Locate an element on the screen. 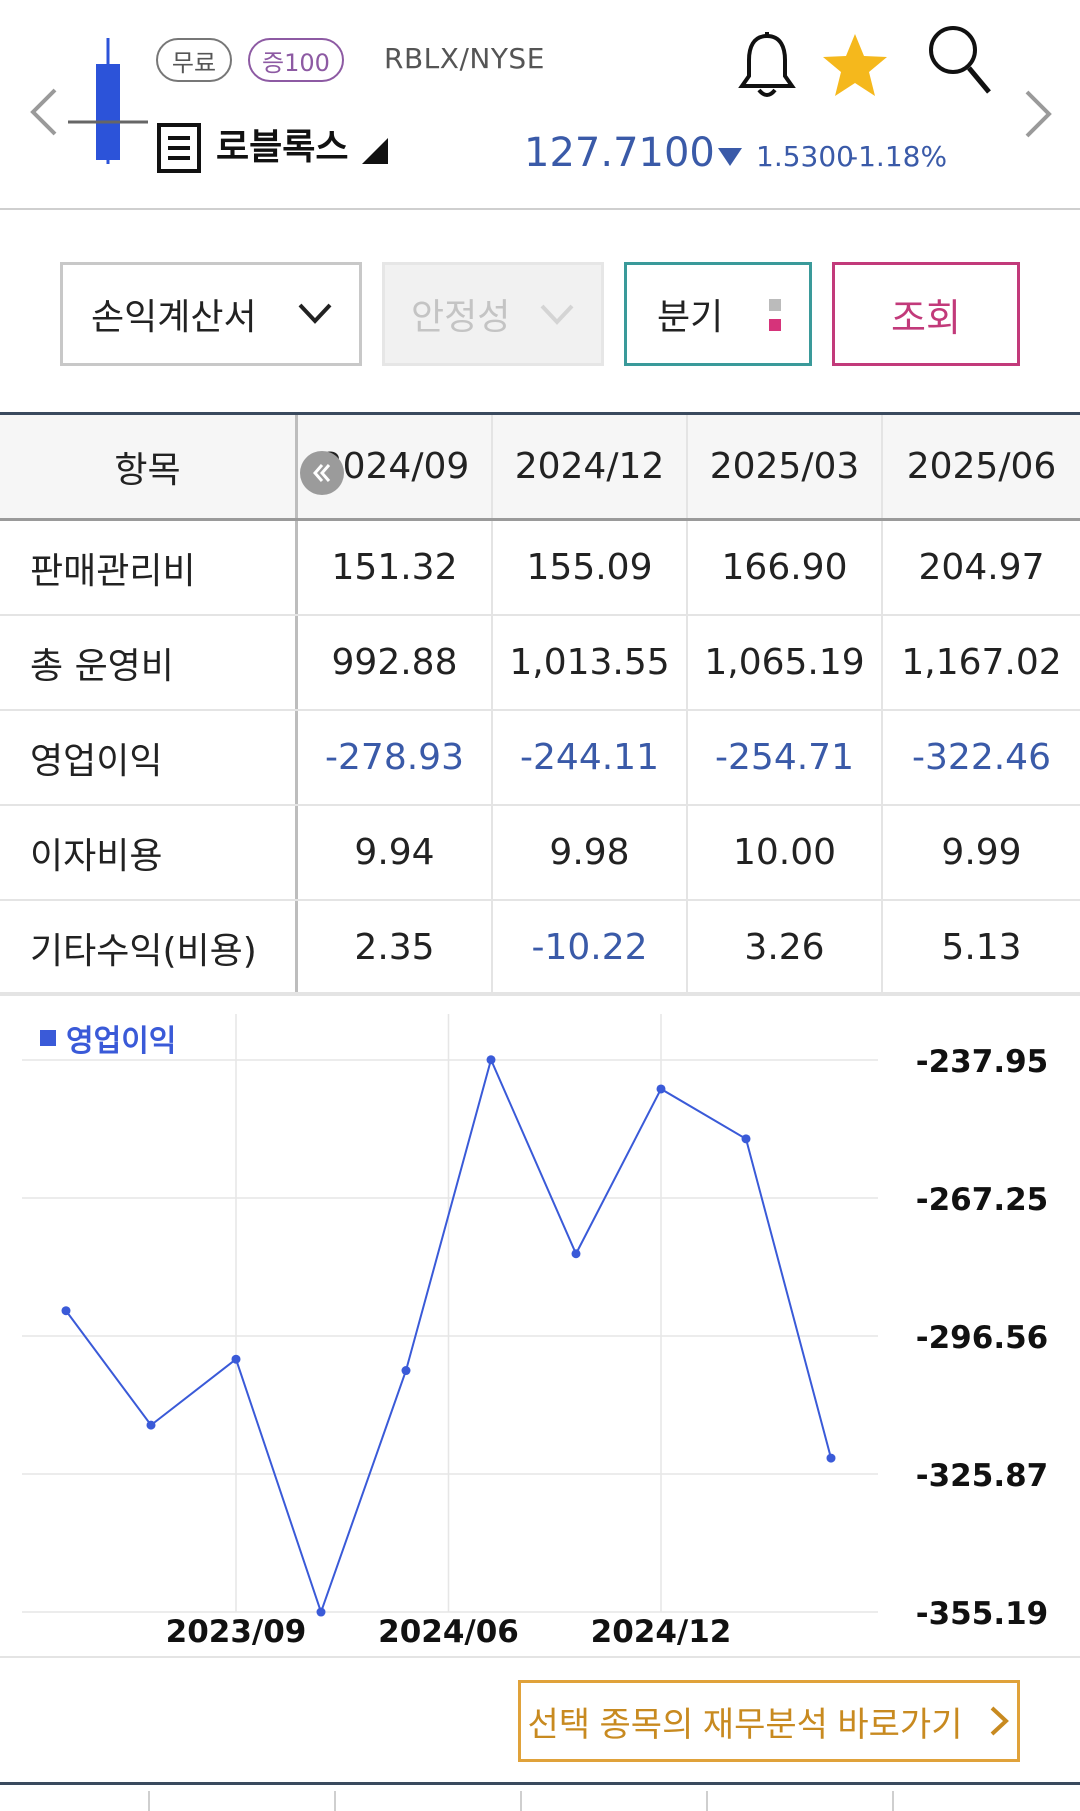  query-button: 조회 is located at coordinates (926, 314).